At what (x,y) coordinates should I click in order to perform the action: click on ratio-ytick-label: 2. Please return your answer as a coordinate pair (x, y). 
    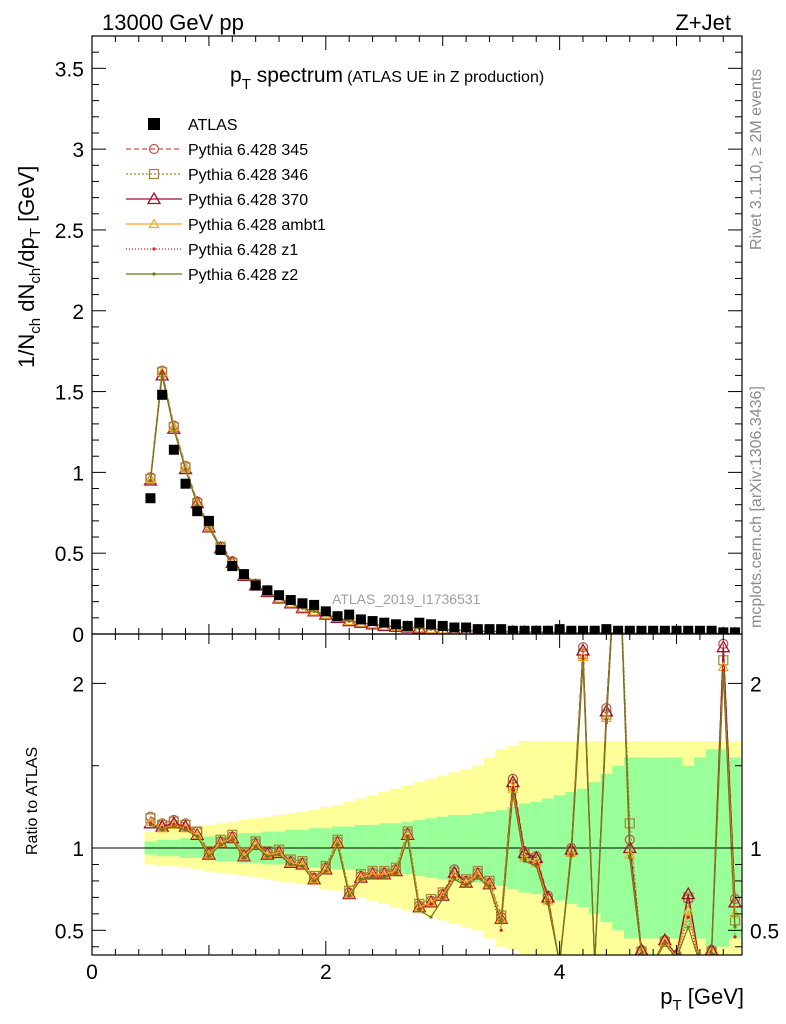
    Looking at the image, I should click on (78, 684).